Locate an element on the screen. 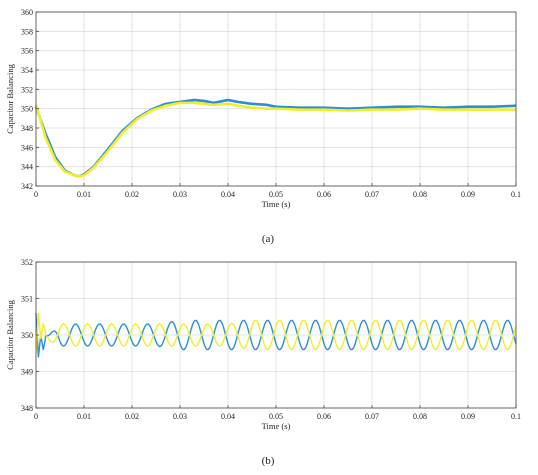 The height and width of the screenshot is (475, 538). chart-b-series-blue-line is located at coordinates (276, 335).